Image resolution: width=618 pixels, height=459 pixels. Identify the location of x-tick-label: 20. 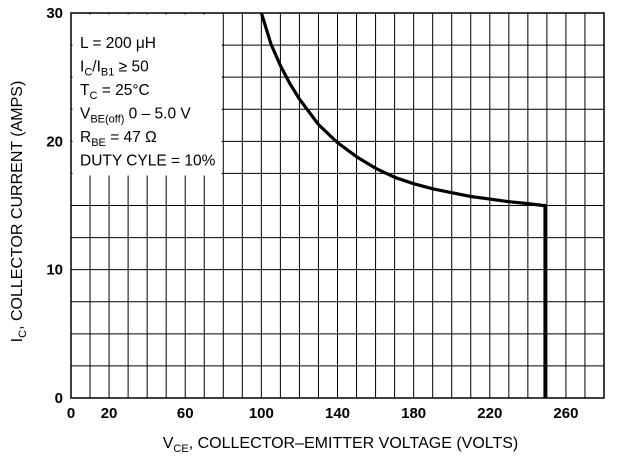
(109, 413).